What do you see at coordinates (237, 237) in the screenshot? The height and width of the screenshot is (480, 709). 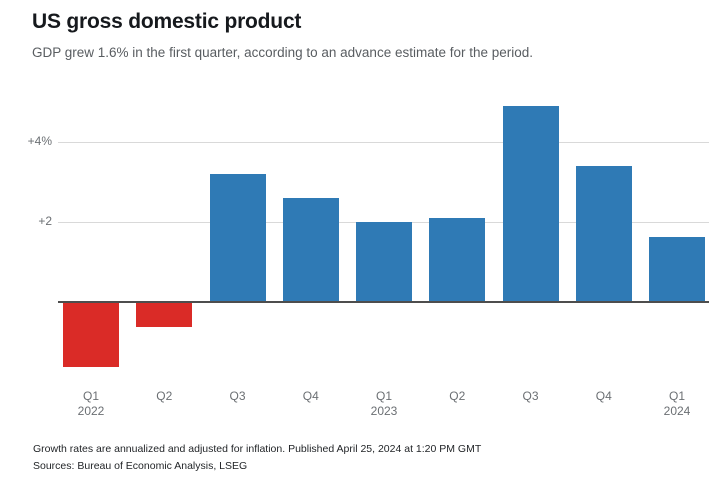 I see `bar-q3-2022` at bounding box center [237, 237].